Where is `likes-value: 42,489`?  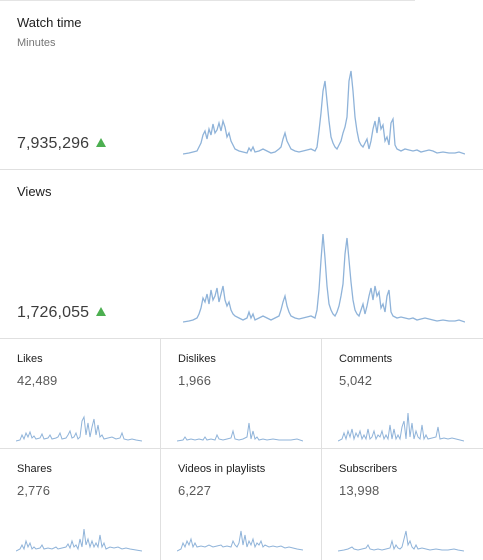
likes-value: 42,489 is located at coordinates (37, 380).